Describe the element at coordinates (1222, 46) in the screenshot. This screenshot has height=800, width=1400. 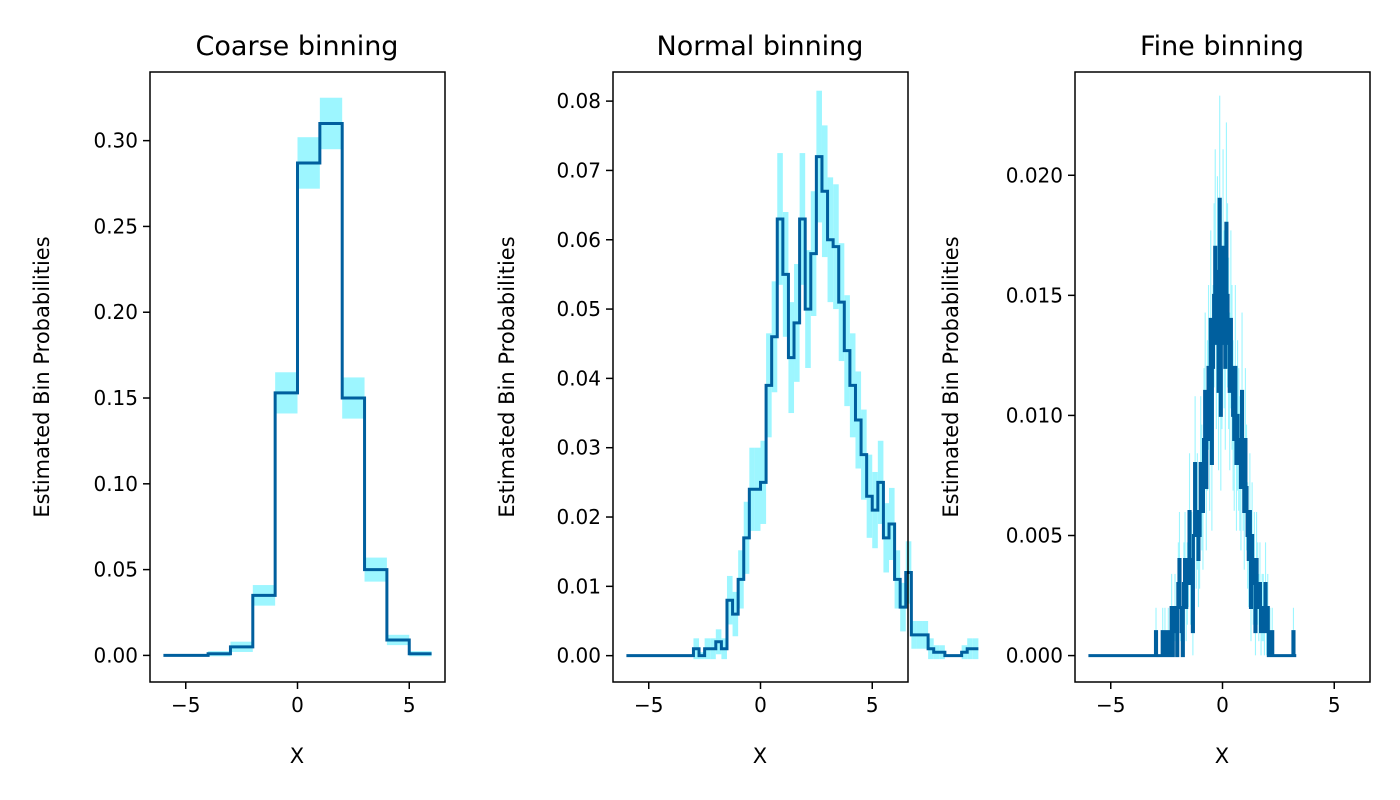
I see `chart-title: Fine binning` at that location.